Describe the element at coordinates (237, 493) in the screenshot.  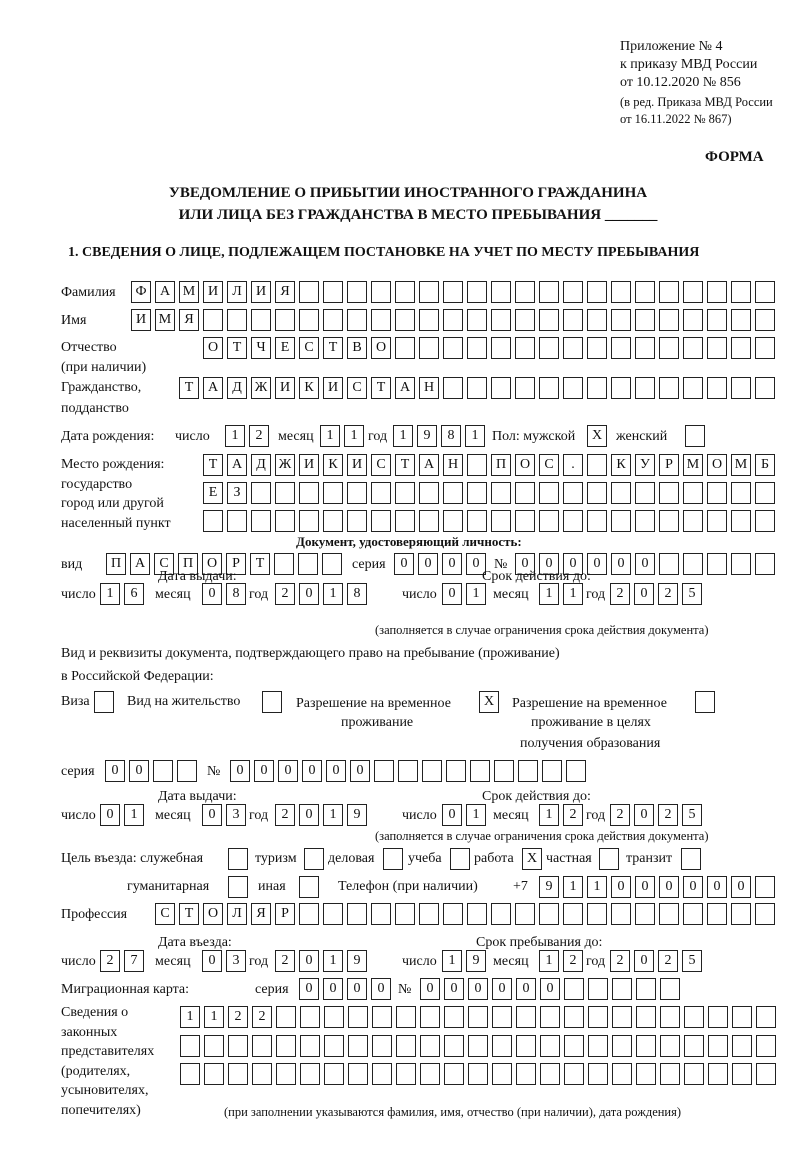
I see `char-cell: З` at that location.